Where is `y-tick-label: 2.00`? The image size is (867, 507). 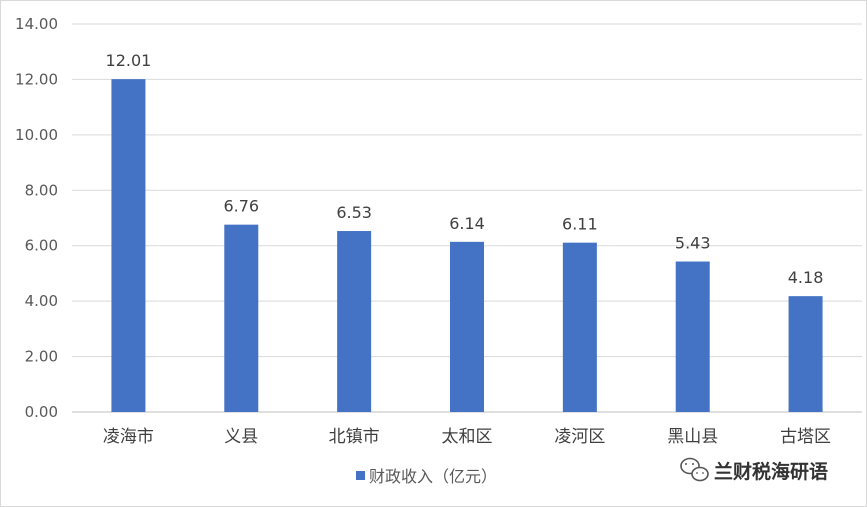
y-tick-label: 2.00 is located at coordinates (41, 357).